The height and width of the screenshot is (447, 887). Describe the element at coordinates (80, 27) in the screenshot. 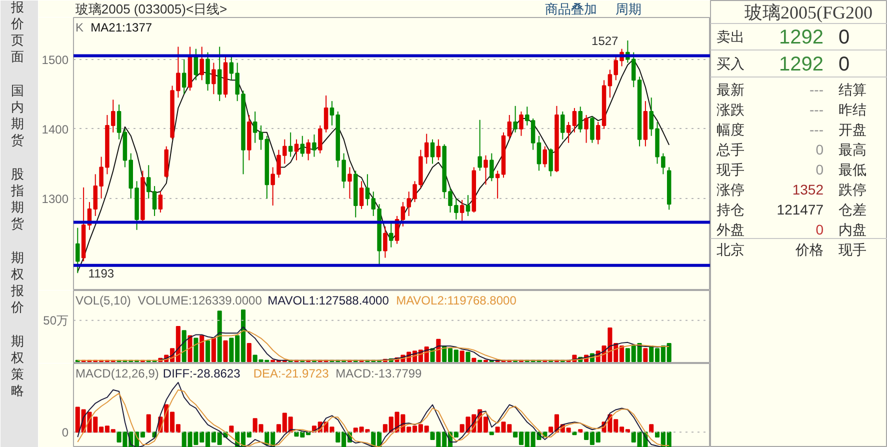

I see `legend-title: K` at that location.